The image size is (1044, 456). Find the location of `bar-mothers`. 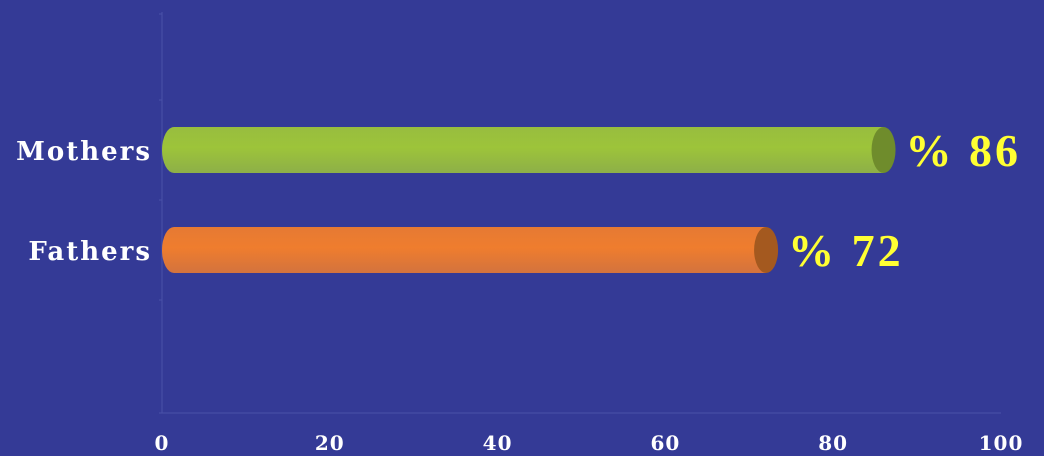

bar-mothers is located at coordinates (523, 150).